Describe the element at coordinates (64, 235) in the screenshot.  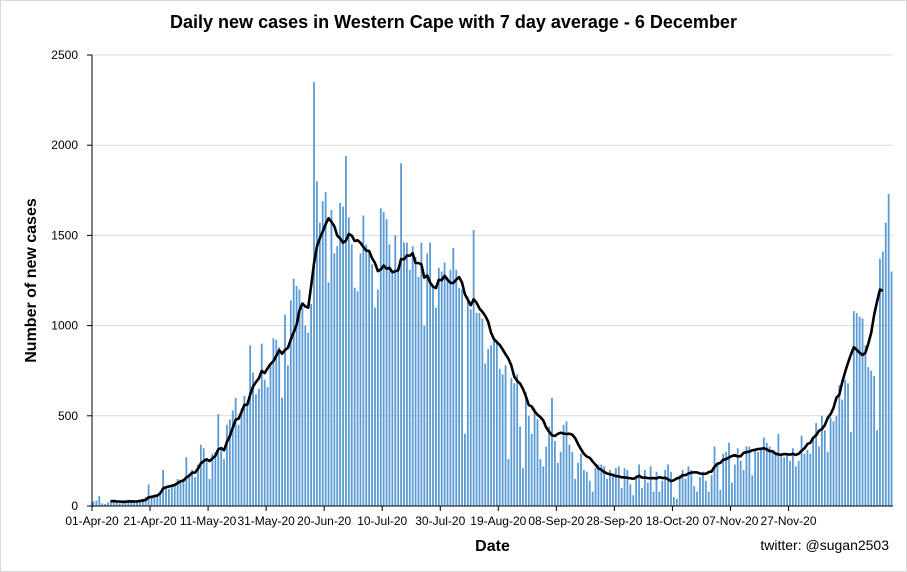
I see `y-tick-label: 1500` at that location.